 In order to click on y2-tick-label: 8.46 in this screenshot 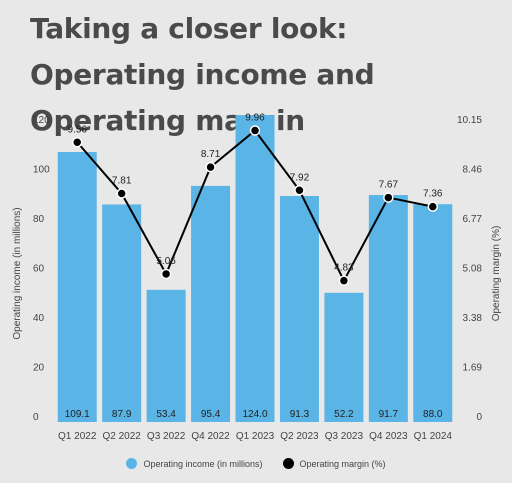, I will do `click(473, 170)`.